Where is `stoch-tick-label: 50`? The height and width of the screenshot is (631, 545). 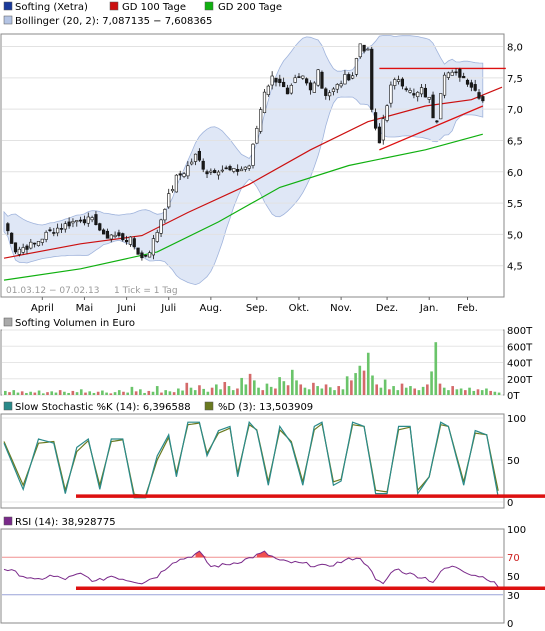 stoch-tick-label: 50 is located at coordinates (513, 461).